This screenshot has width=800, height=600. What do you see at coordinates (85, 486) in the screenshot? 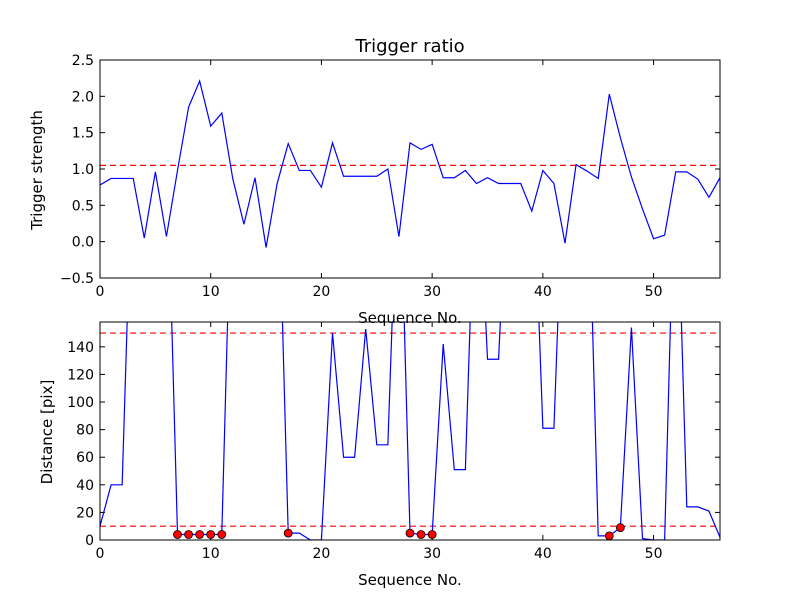
I see `bottom-y-tick-label: 40` at bounding box center [85, 486].